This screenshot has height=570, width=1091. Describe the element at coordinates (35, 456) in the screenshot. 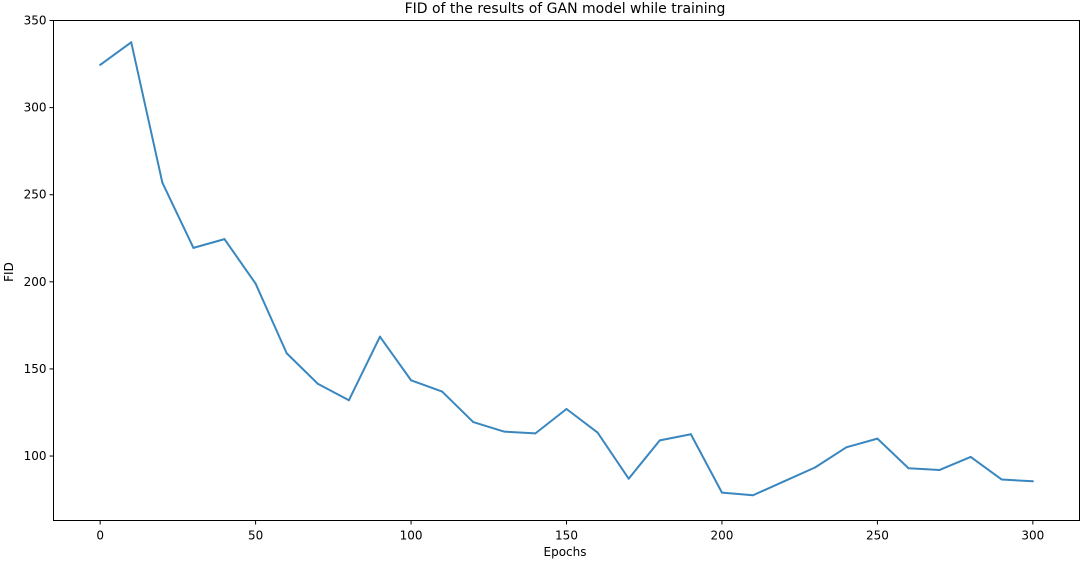

I see `y-tick-label: 100` at that location.